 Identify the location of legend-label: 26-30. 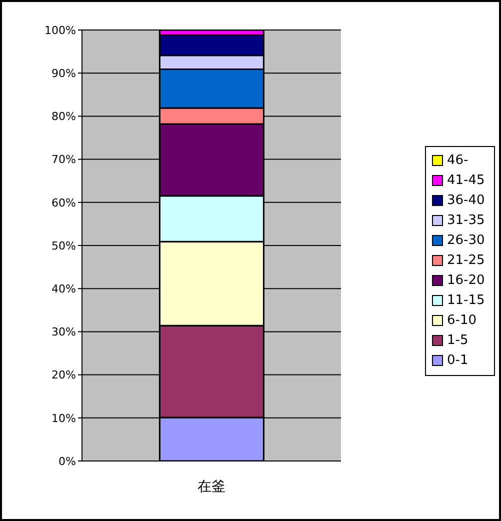
(466, 240).